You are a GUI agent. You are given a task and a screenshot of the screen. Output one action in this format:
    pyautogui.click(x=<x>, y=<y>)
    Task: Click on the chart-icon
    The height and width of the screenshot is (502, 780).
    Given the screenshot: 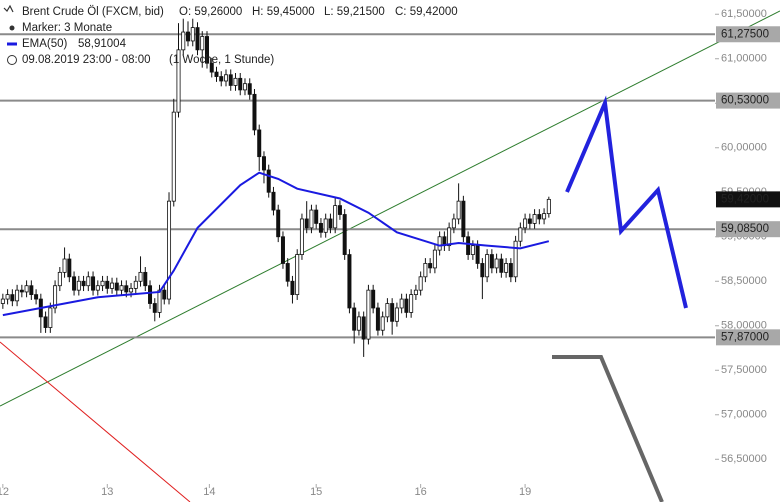 What is the action you would take?
    pyautogui.click(x=8, y=8)
    